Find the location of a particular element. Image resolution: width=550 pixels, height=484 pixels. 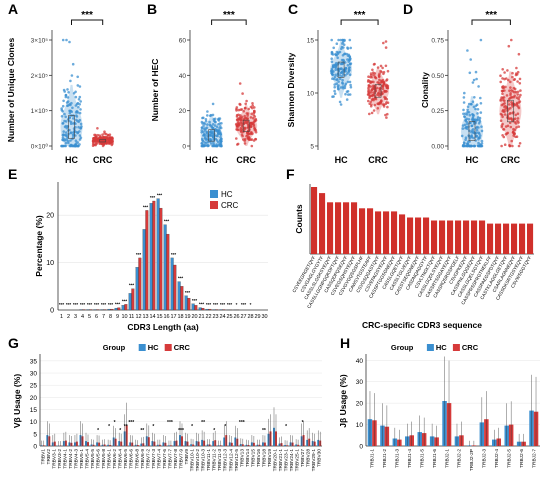

x-tick-label: TRBV15 is located at coordinates (253, 458).